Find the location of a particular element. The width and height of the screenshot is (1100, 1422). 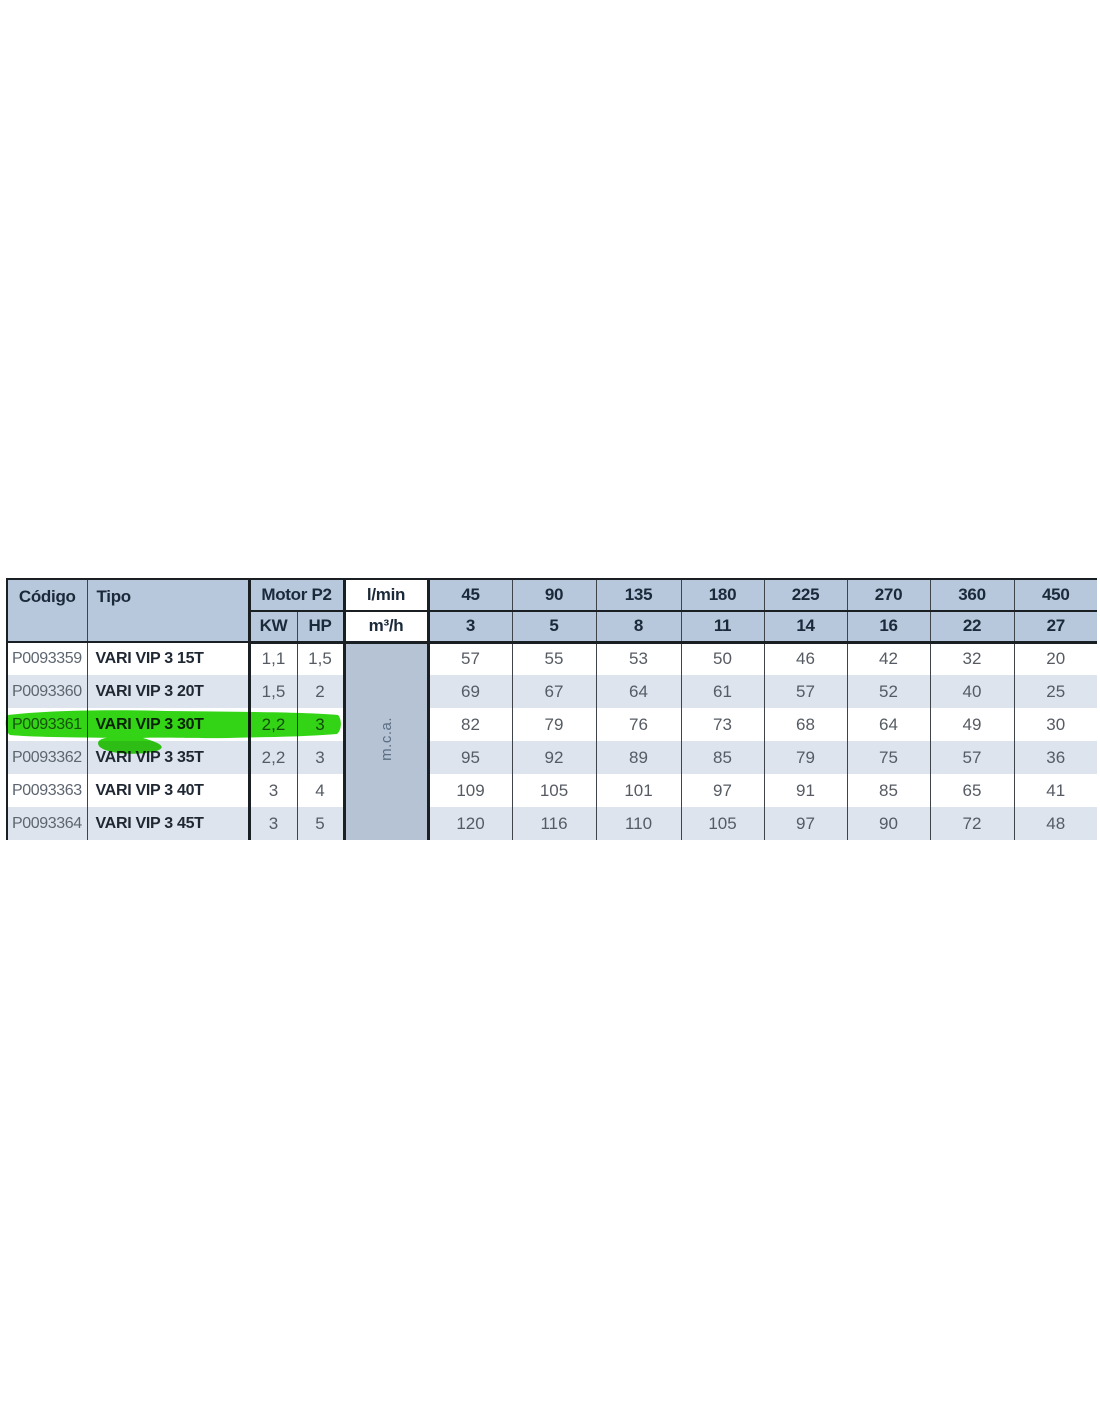

value-cell: 55 is located at coordinates (553, 658).